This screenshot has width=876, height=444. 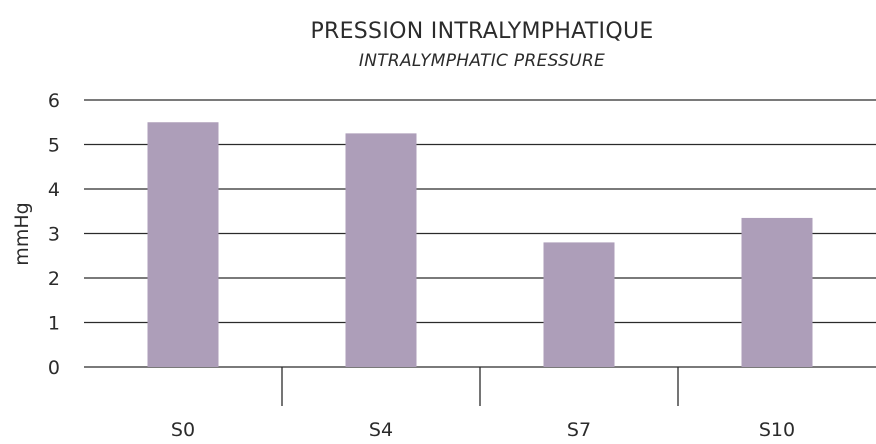 What do you see at coordinates (381, 250) in the screenshot?
I see `bar-s4` at bounding box center [381, 250].